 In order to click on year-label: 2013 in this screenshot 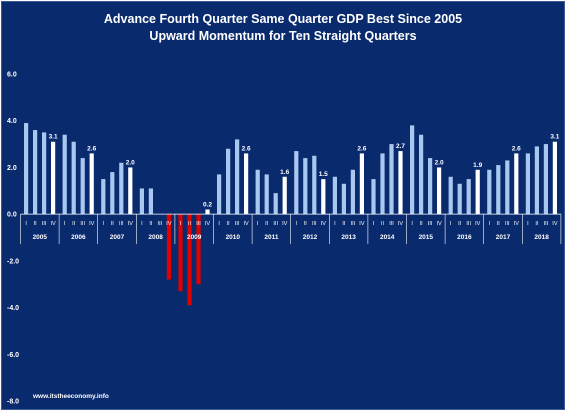, I will do `click(348, 237)`.